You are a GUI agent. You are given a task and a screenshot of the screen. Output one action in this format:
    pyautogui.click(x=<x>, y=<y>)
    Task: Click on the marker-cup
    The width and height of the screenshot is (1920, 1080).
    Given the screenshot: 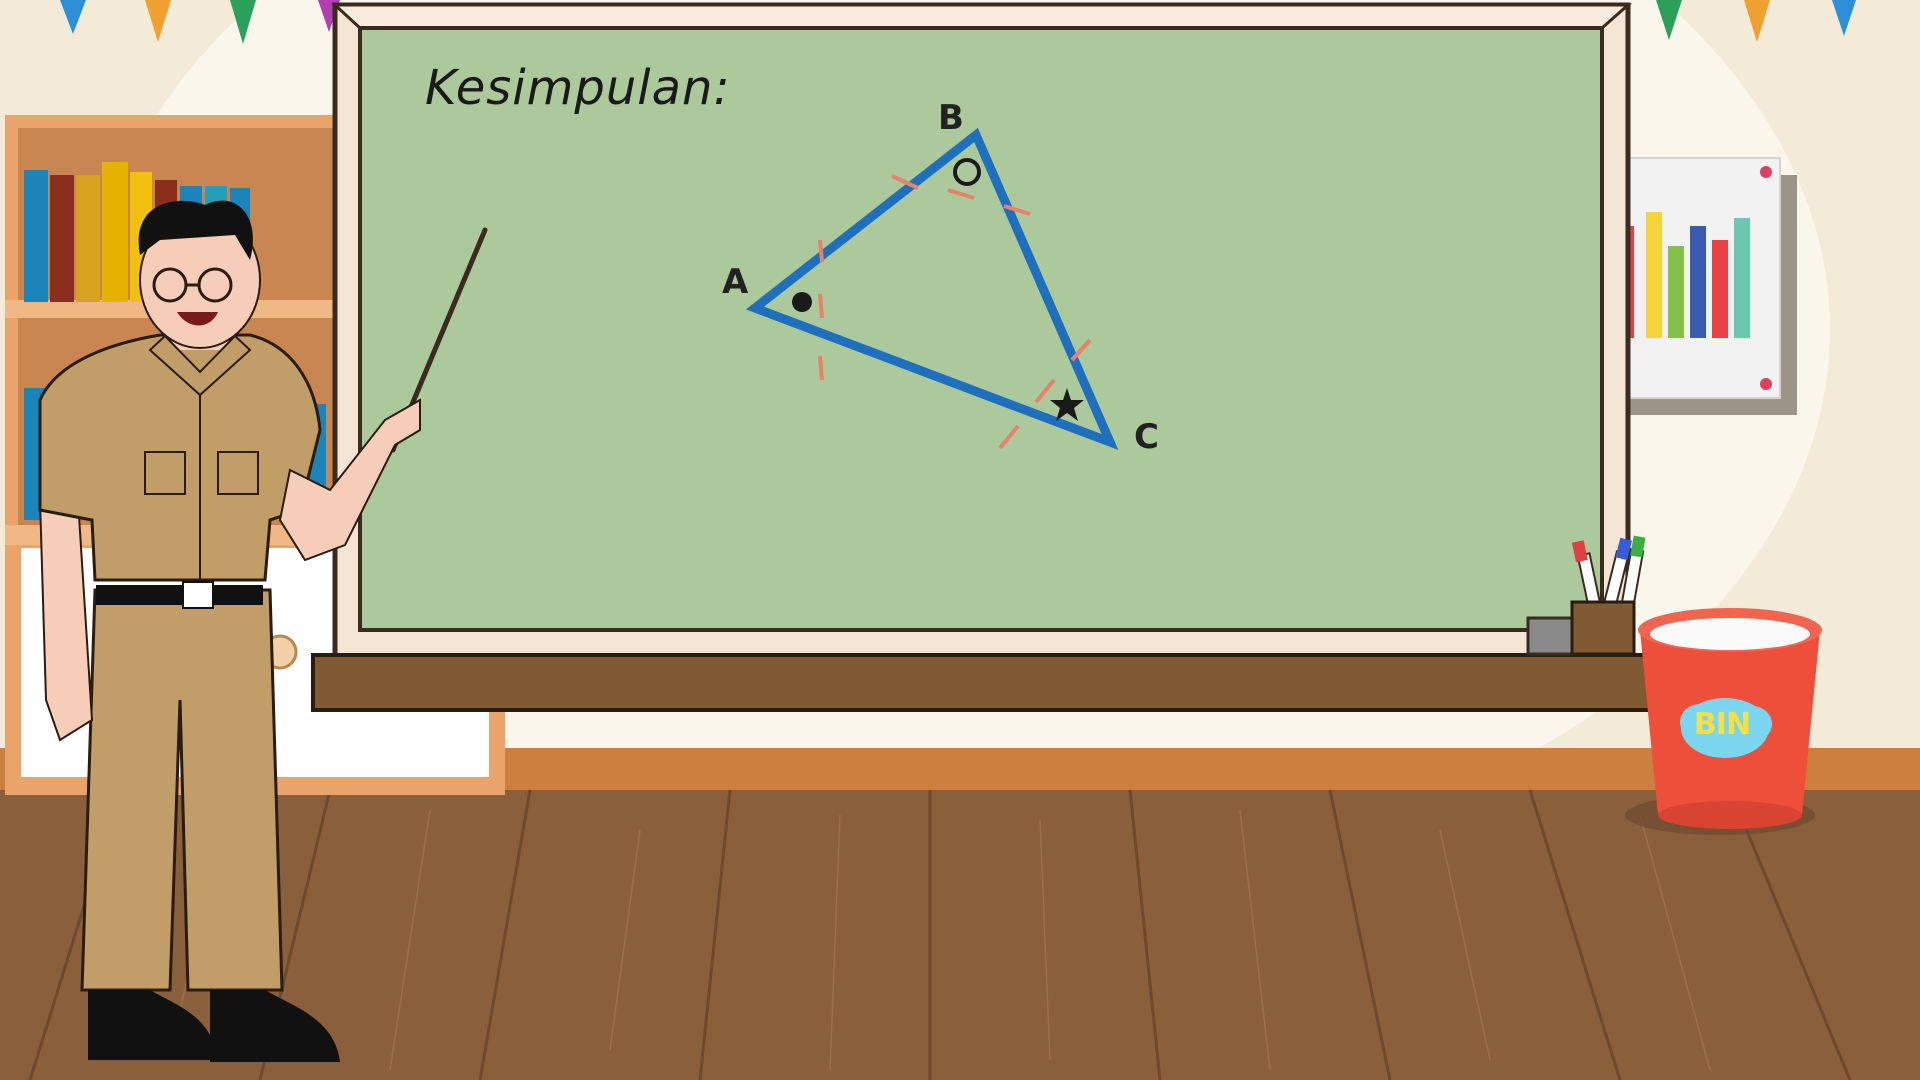 What is the action you would take?
    pyautogui.click(x=1608, y=595)
    